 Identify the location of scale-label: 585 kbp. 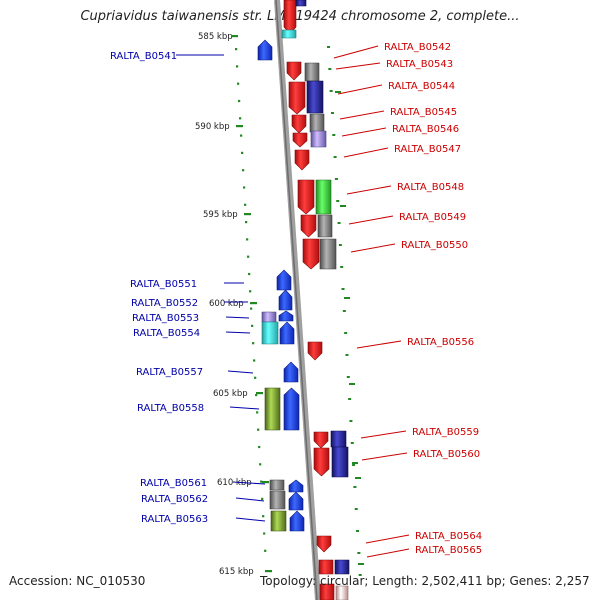
(215, 37).